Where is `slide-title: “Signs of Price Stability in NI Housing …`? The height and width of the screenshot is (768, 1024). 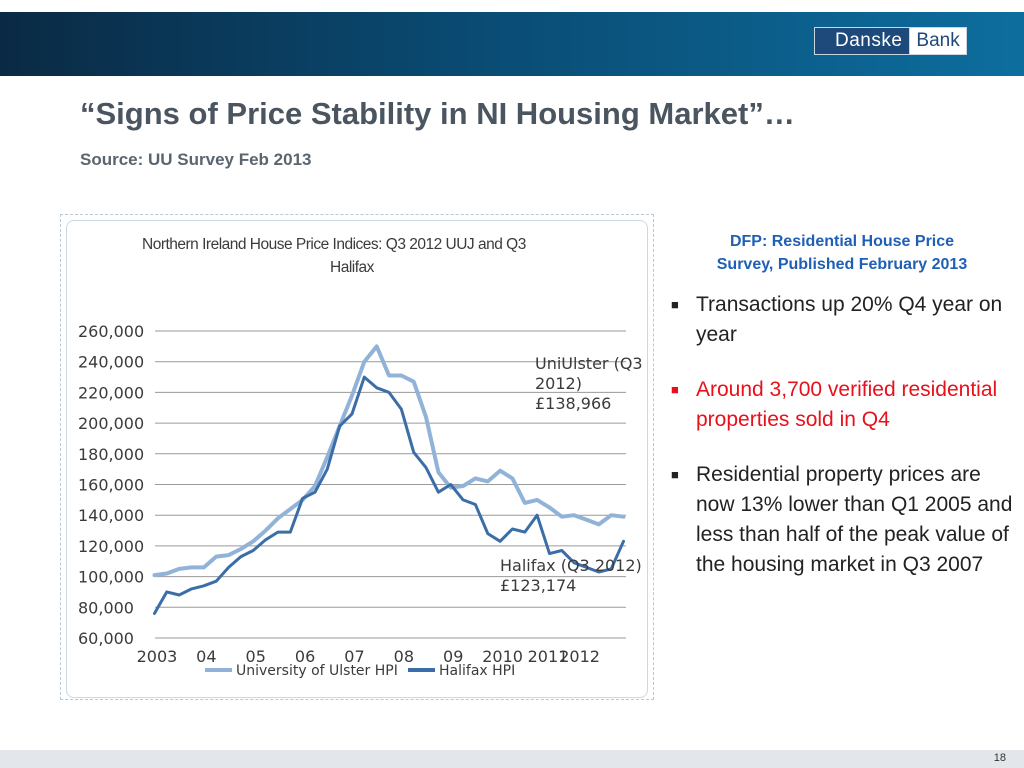
slide-title: “Signs of Price Stability in NI Housing … is located at coordinates (437, 113).